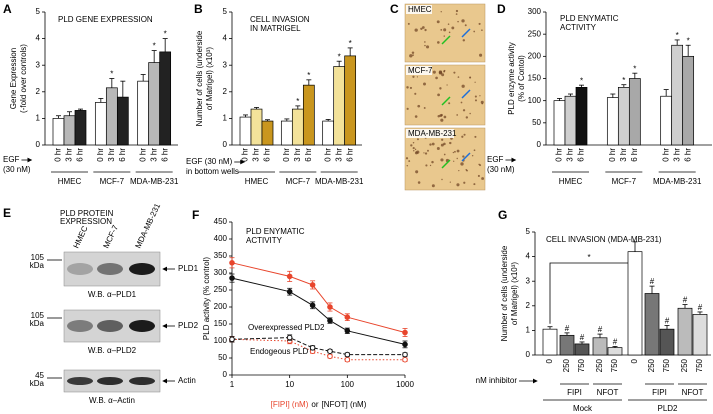 Image resolution: width=713 pixels, height=414 pixels. I want to click on y-tick-label: 1, so click(225, 118).